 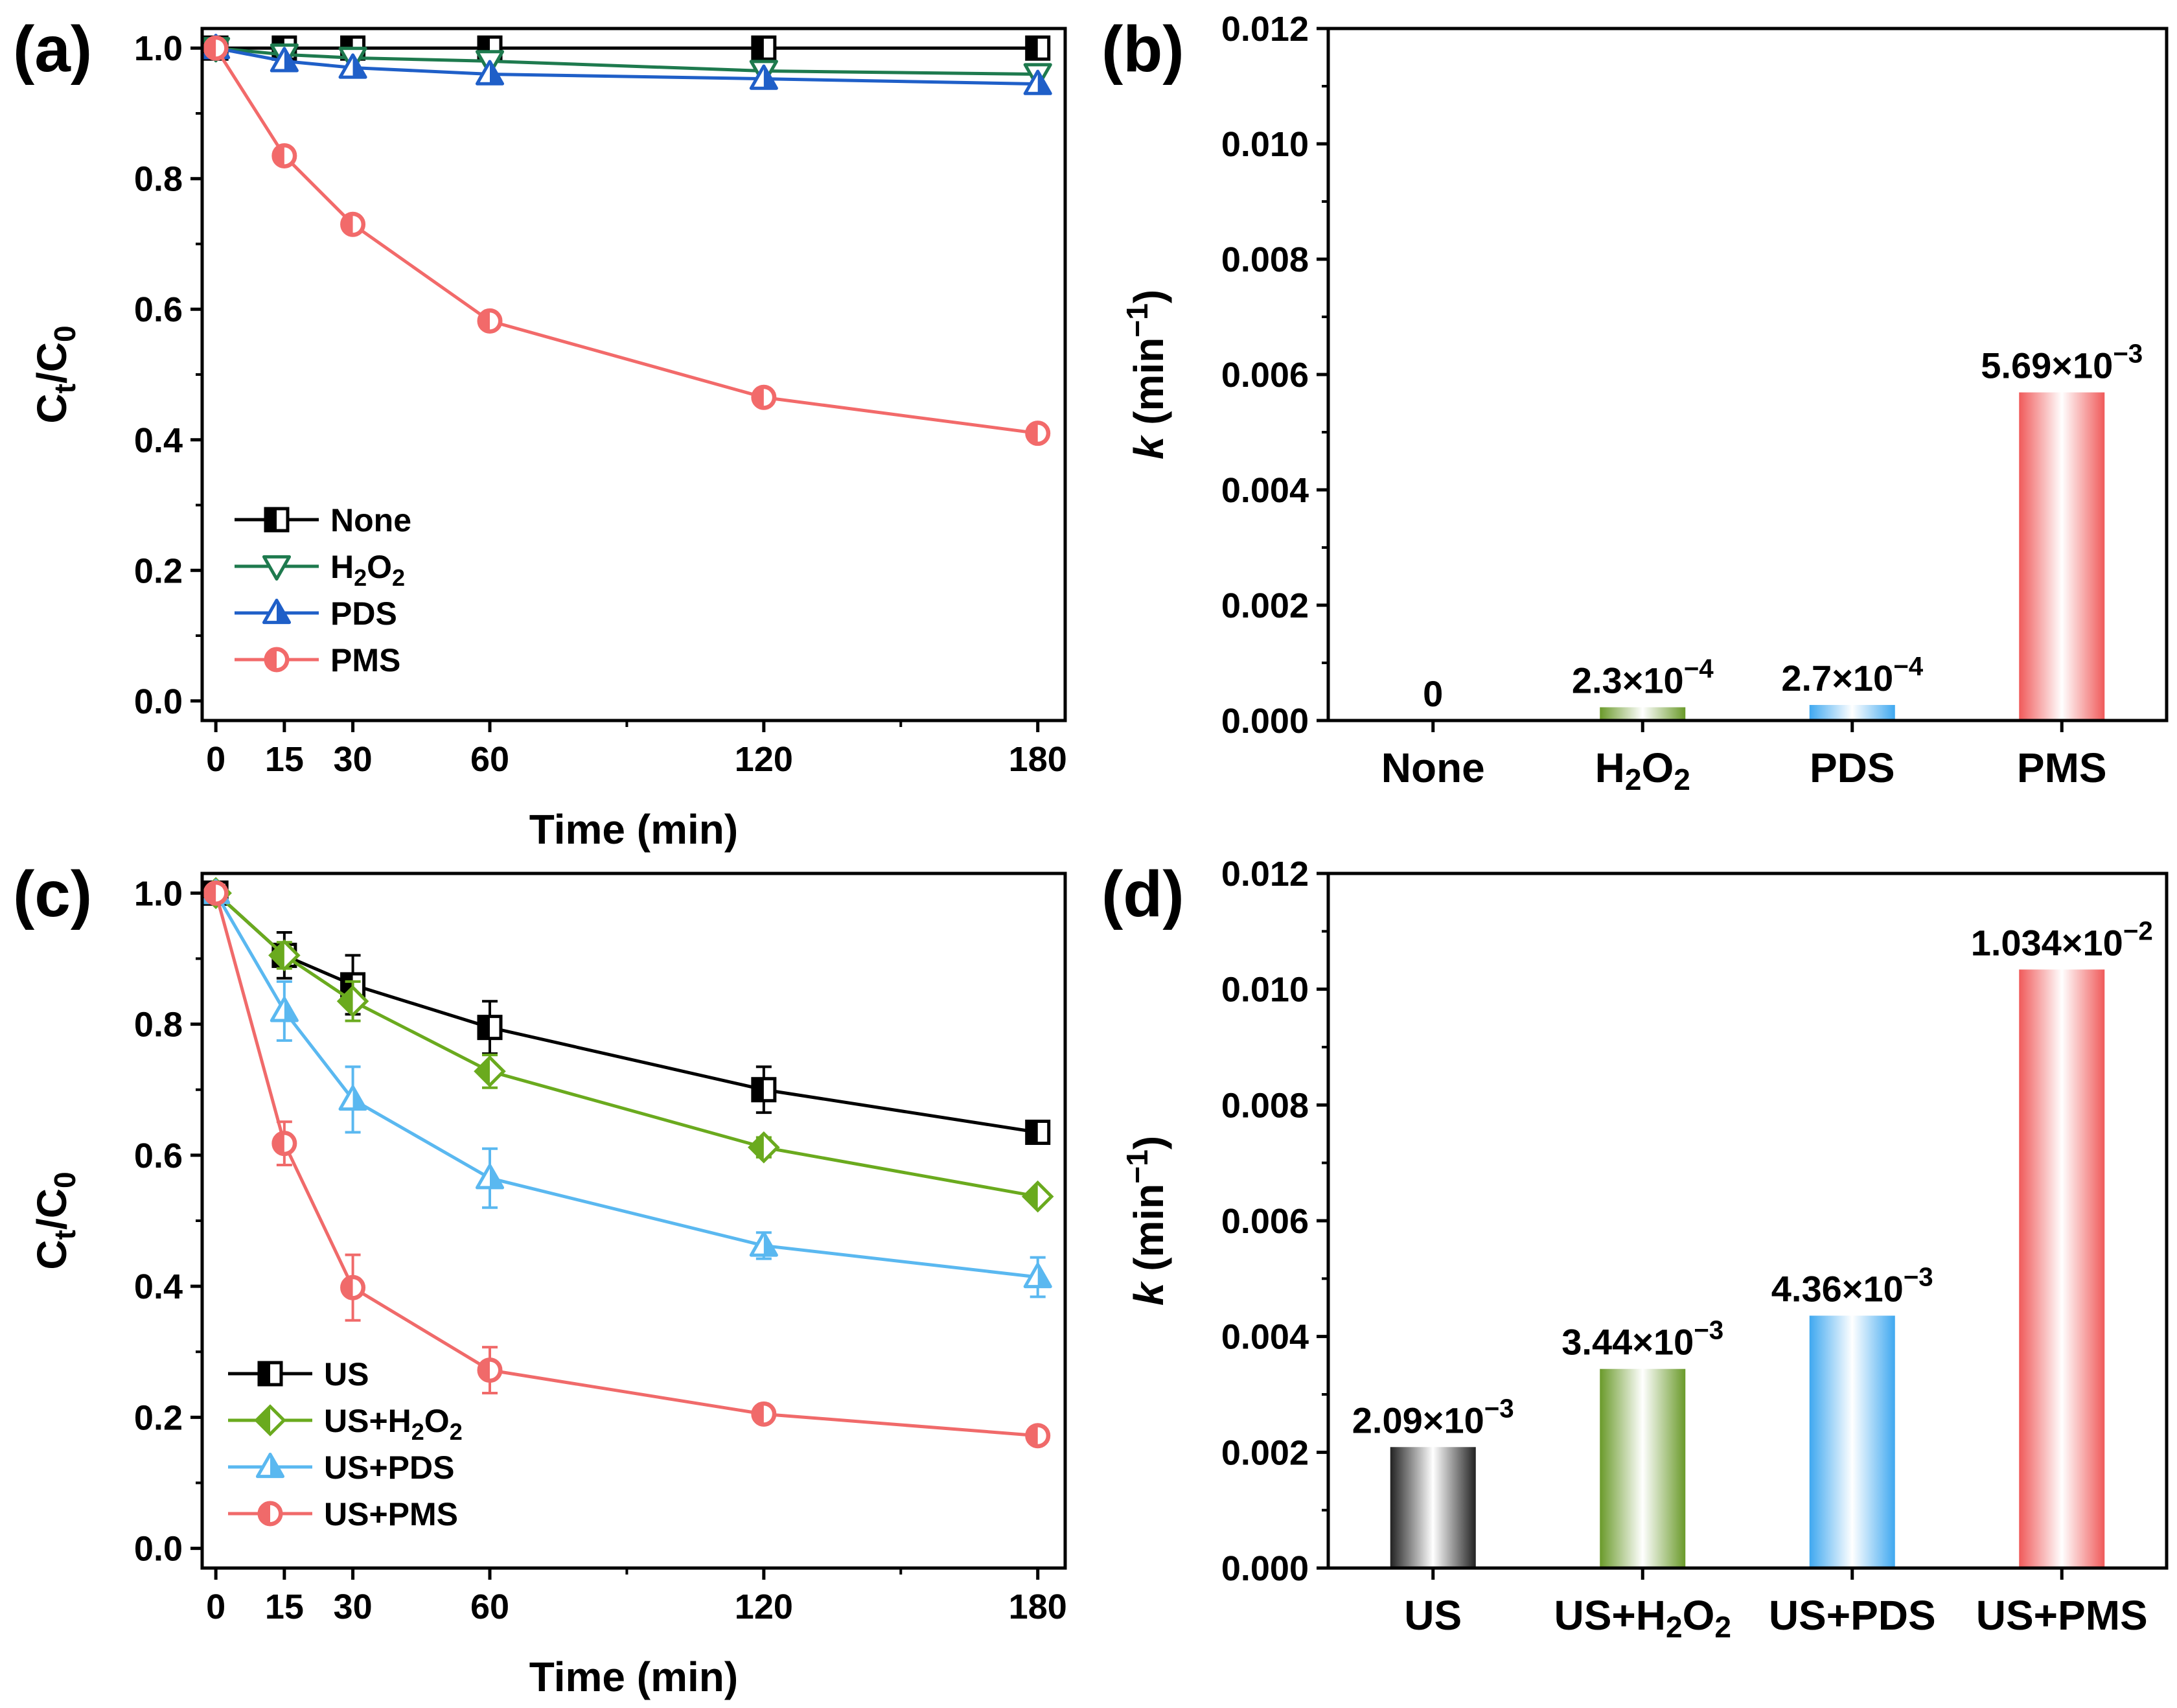 I want to click on y-label-sub: 0, so click(x=65, y=1179).